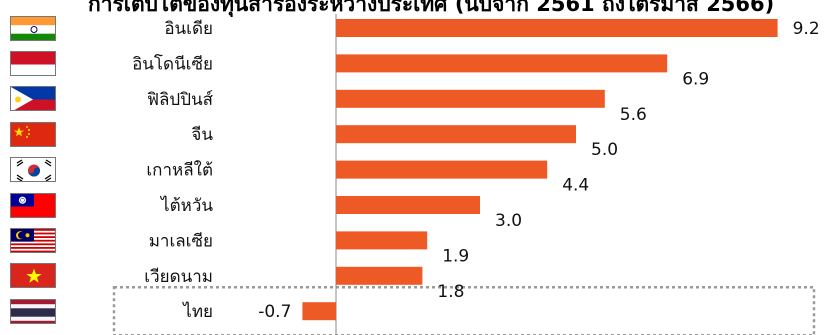 The height and width of the screenshot is (335, 834). Describe the element at coordinates (178, 277) in the screenshot. I see `category-label: เวียดนาม` at that location.